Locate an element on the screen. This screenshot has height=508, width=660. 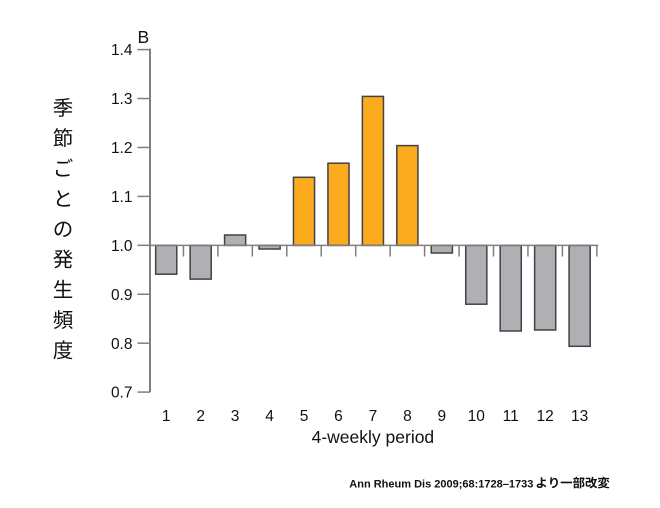
svg-text: 4 is located at coordinates (269, 416).